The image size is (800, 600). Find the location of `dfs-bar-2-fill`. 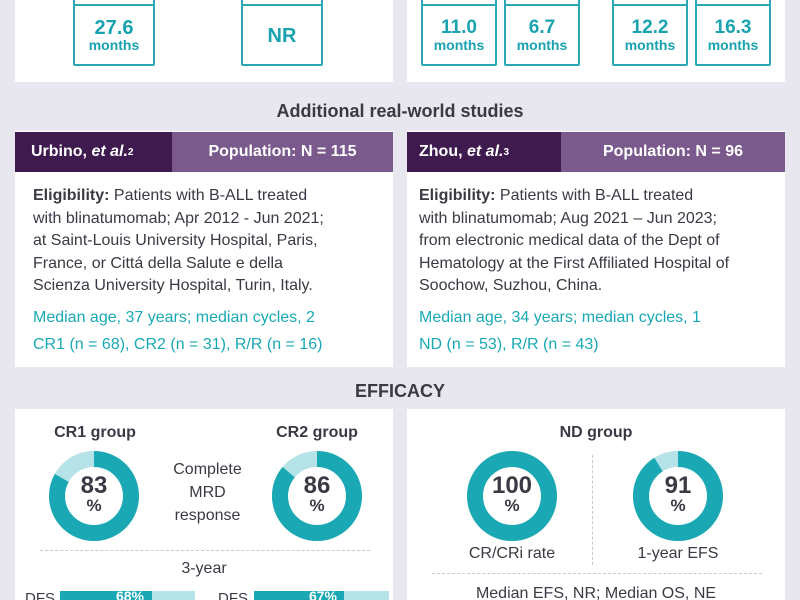

dfs-bar-2-fill is located at coordinates (299, 595).